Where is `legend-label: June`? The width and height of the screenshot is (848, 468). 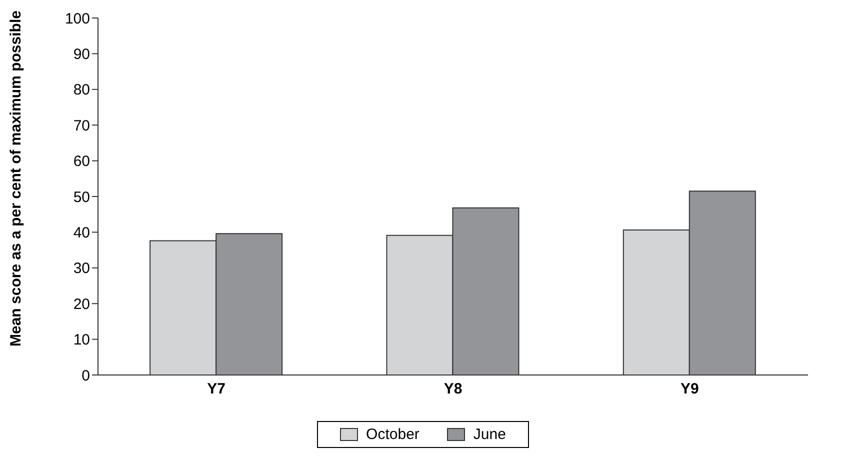 legend-label: June is located at coordinates (489, 434).